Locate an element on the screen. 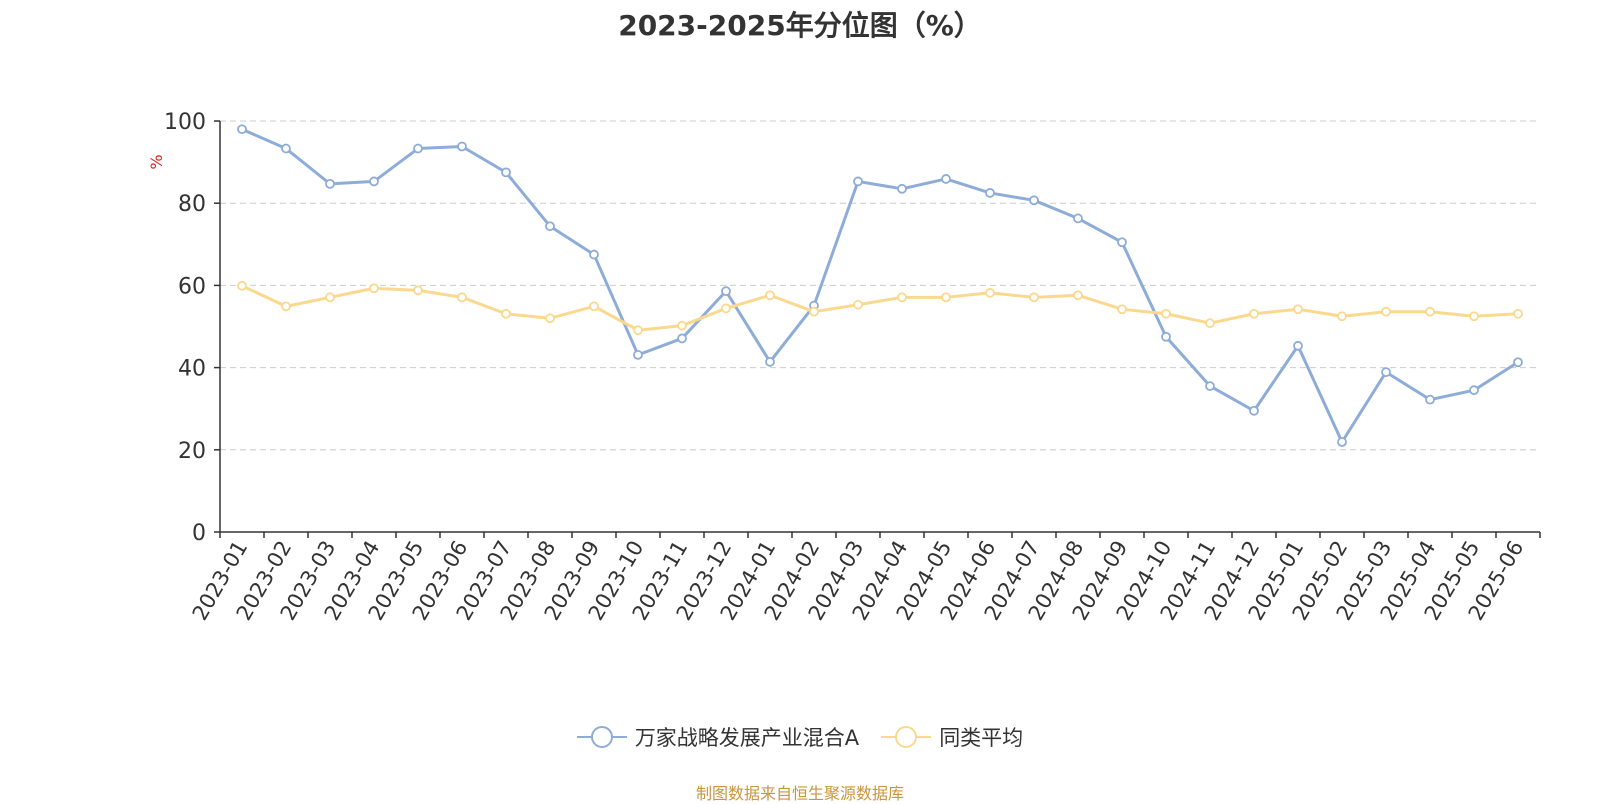 This screenshot has height=804, width=1600. y-tick-label: 80 is located at coordinates (192, 204).